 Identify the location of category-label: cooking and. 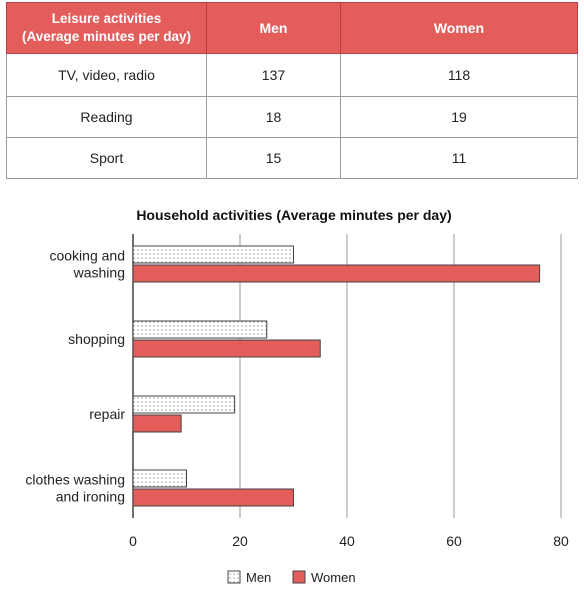
(87, 256).